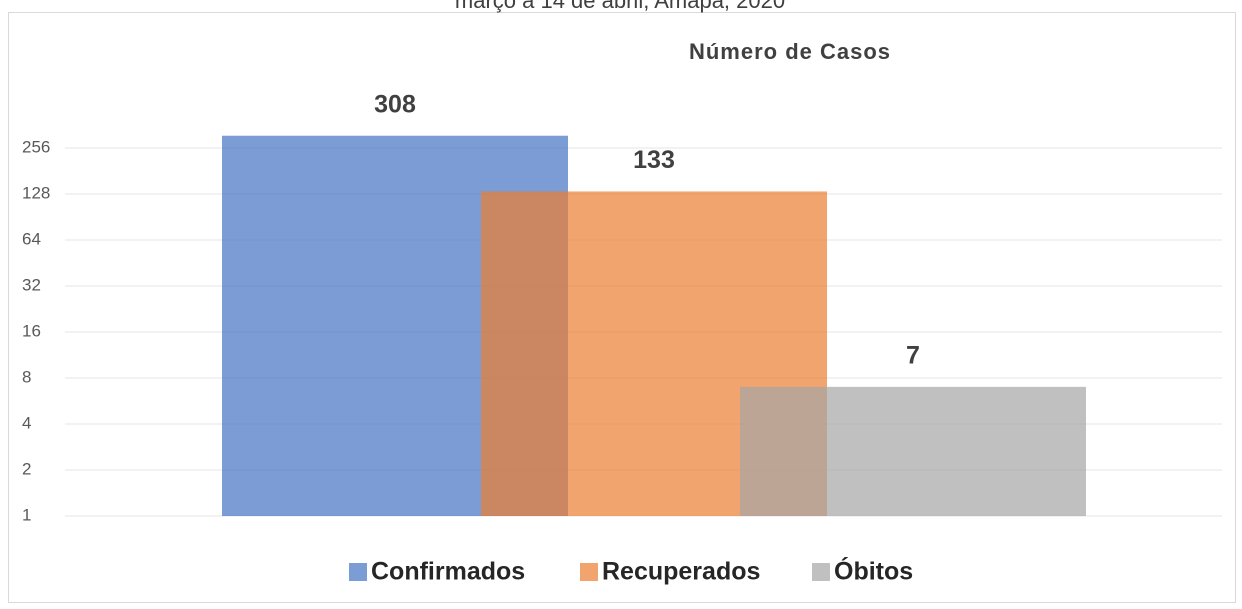  What do you see at coordinates (36, 192) in the screenshot?
I see `y-tick-label: 128` at bounding box center [36, 192].